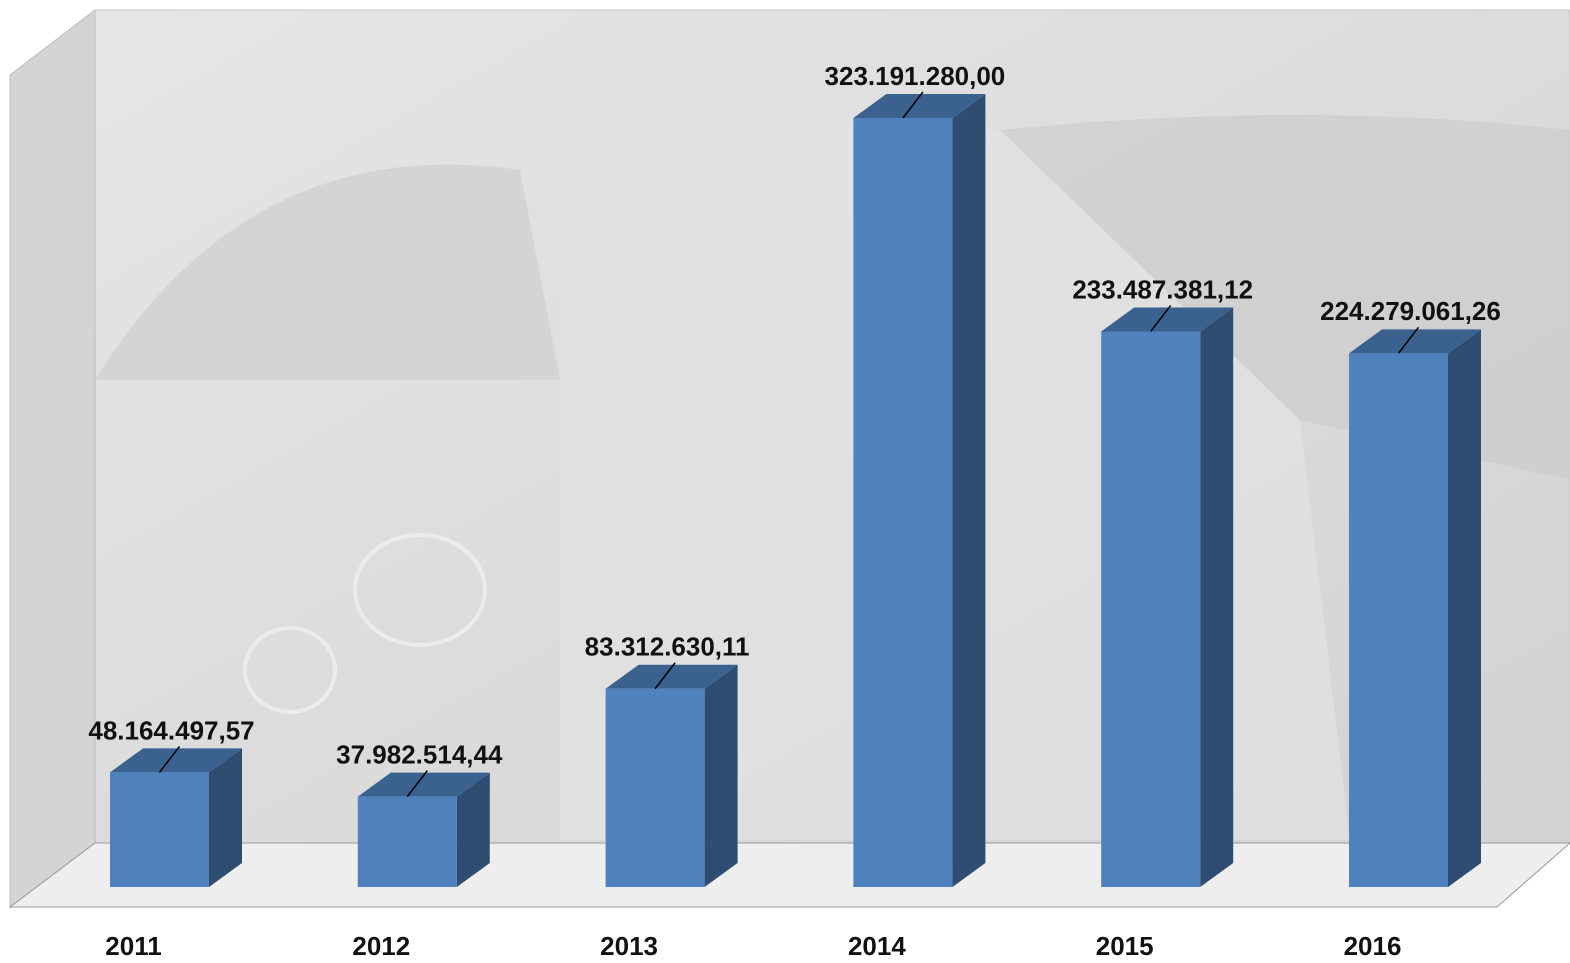  What do you see at coordinates (133, 946) in the screenshot?
I see `x-tick-label: 2011` at bounding box center [133, 946].